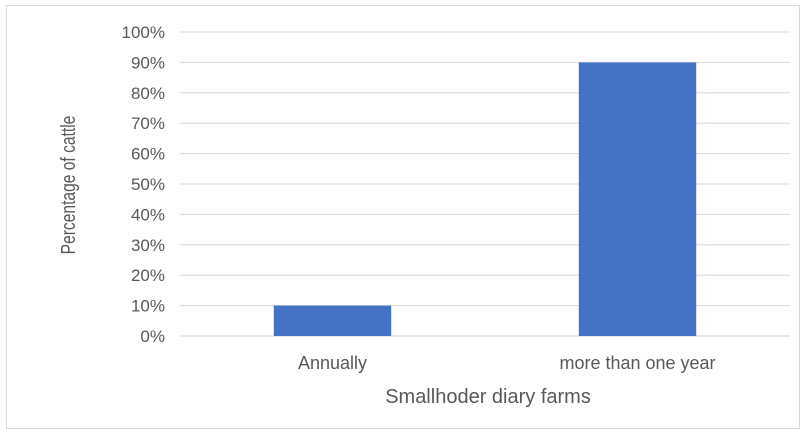 The width and height of the screenshot is (809, 435). What do you see at coordinates (148, 184) in the screenshot?
I see `y-tick-label: 50%` at bounding box center [148, 184].